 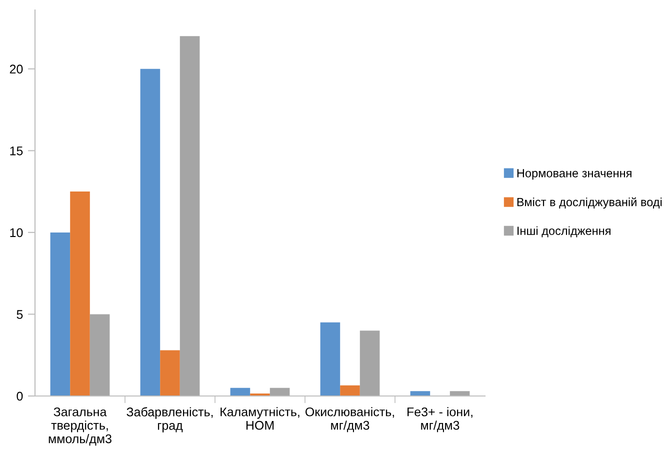 I want to click on y-tick-label: 10, so click(x=16, y=233).